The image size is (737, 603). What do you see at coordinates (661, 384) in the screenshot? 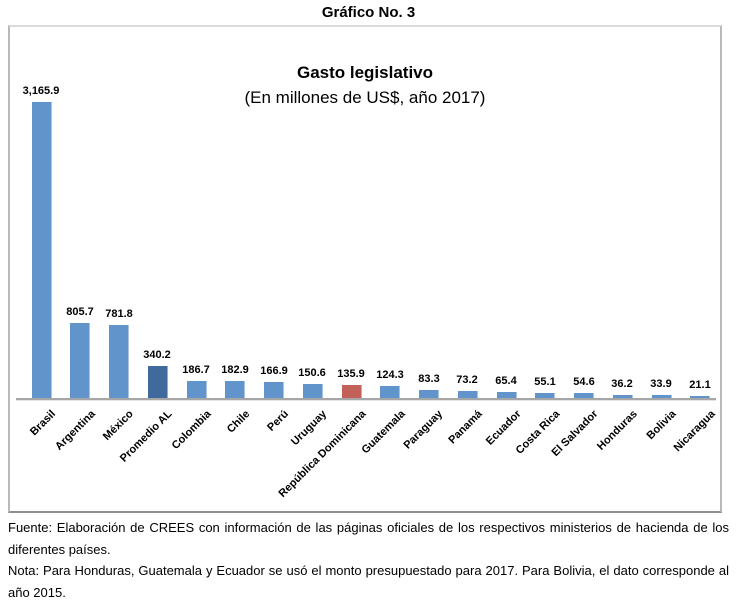
I see `bar-value-label: 33.9` at bounding box center [661, 384].